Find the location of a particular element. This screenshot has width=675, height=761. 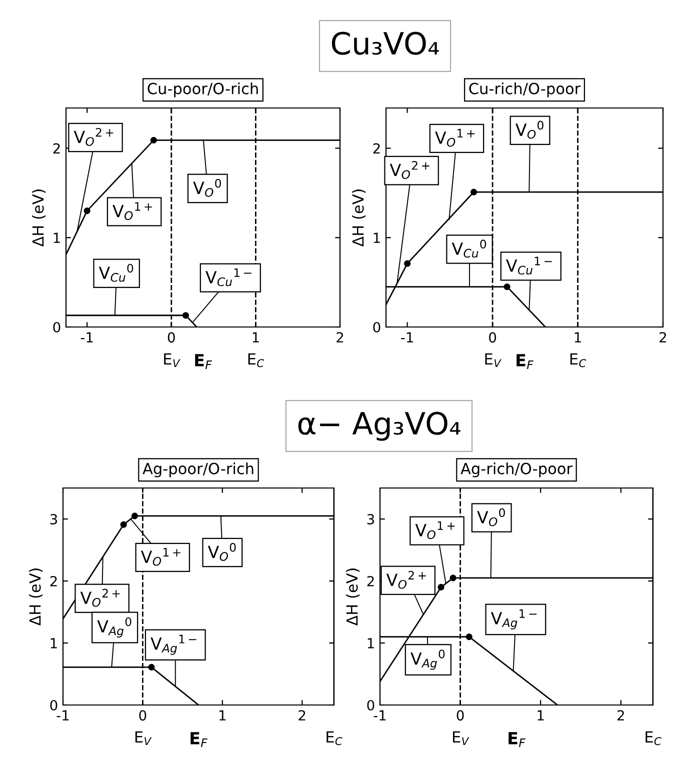

chart-title: Cu-poor/O-rich is located at coordinates (203, 90).